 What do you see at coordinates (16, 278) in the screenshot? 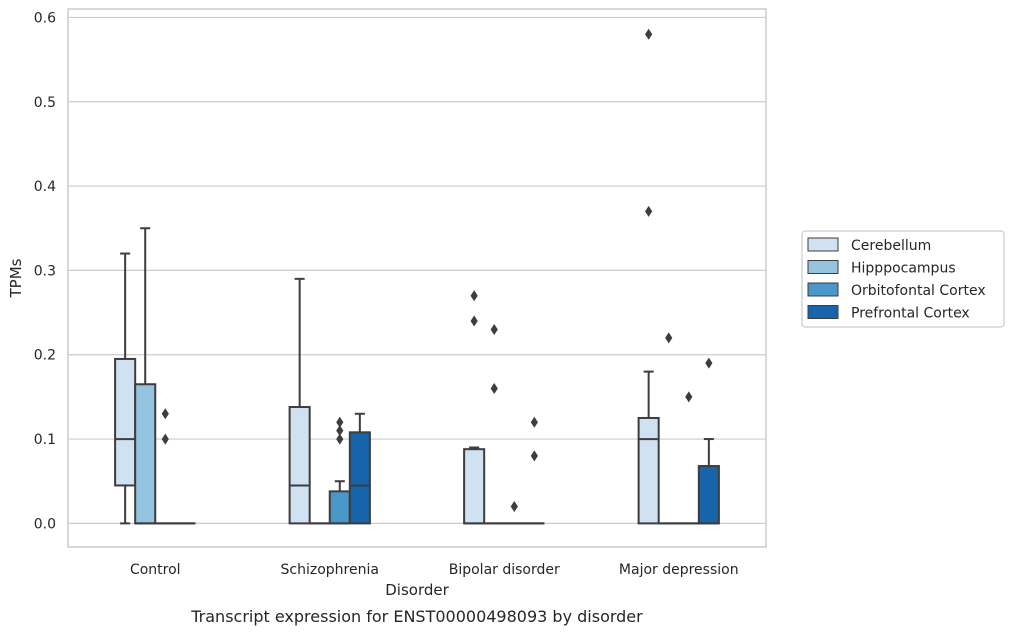
I see `y-axis-label: TPMs` at bounding box center [16, 278].